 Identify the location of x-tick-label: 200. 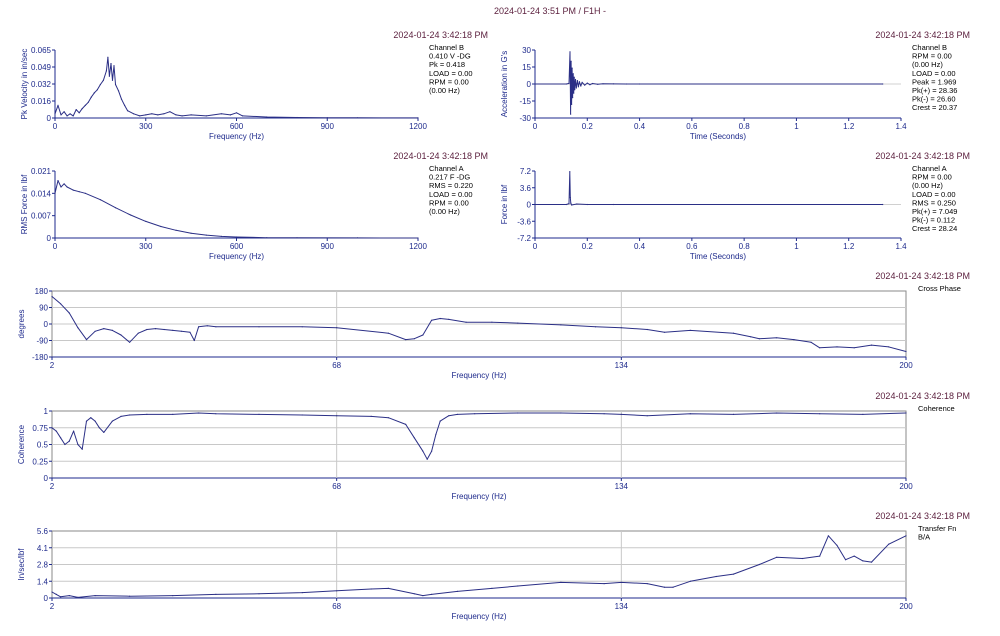
(906, 486).